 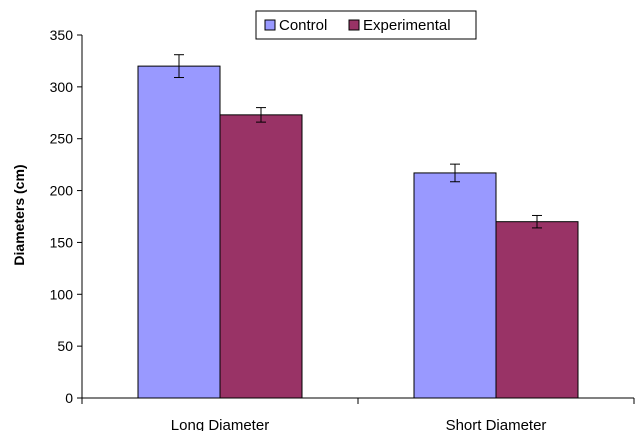 I want to click on y-tick-label: 300, so click(x=62, y=87).